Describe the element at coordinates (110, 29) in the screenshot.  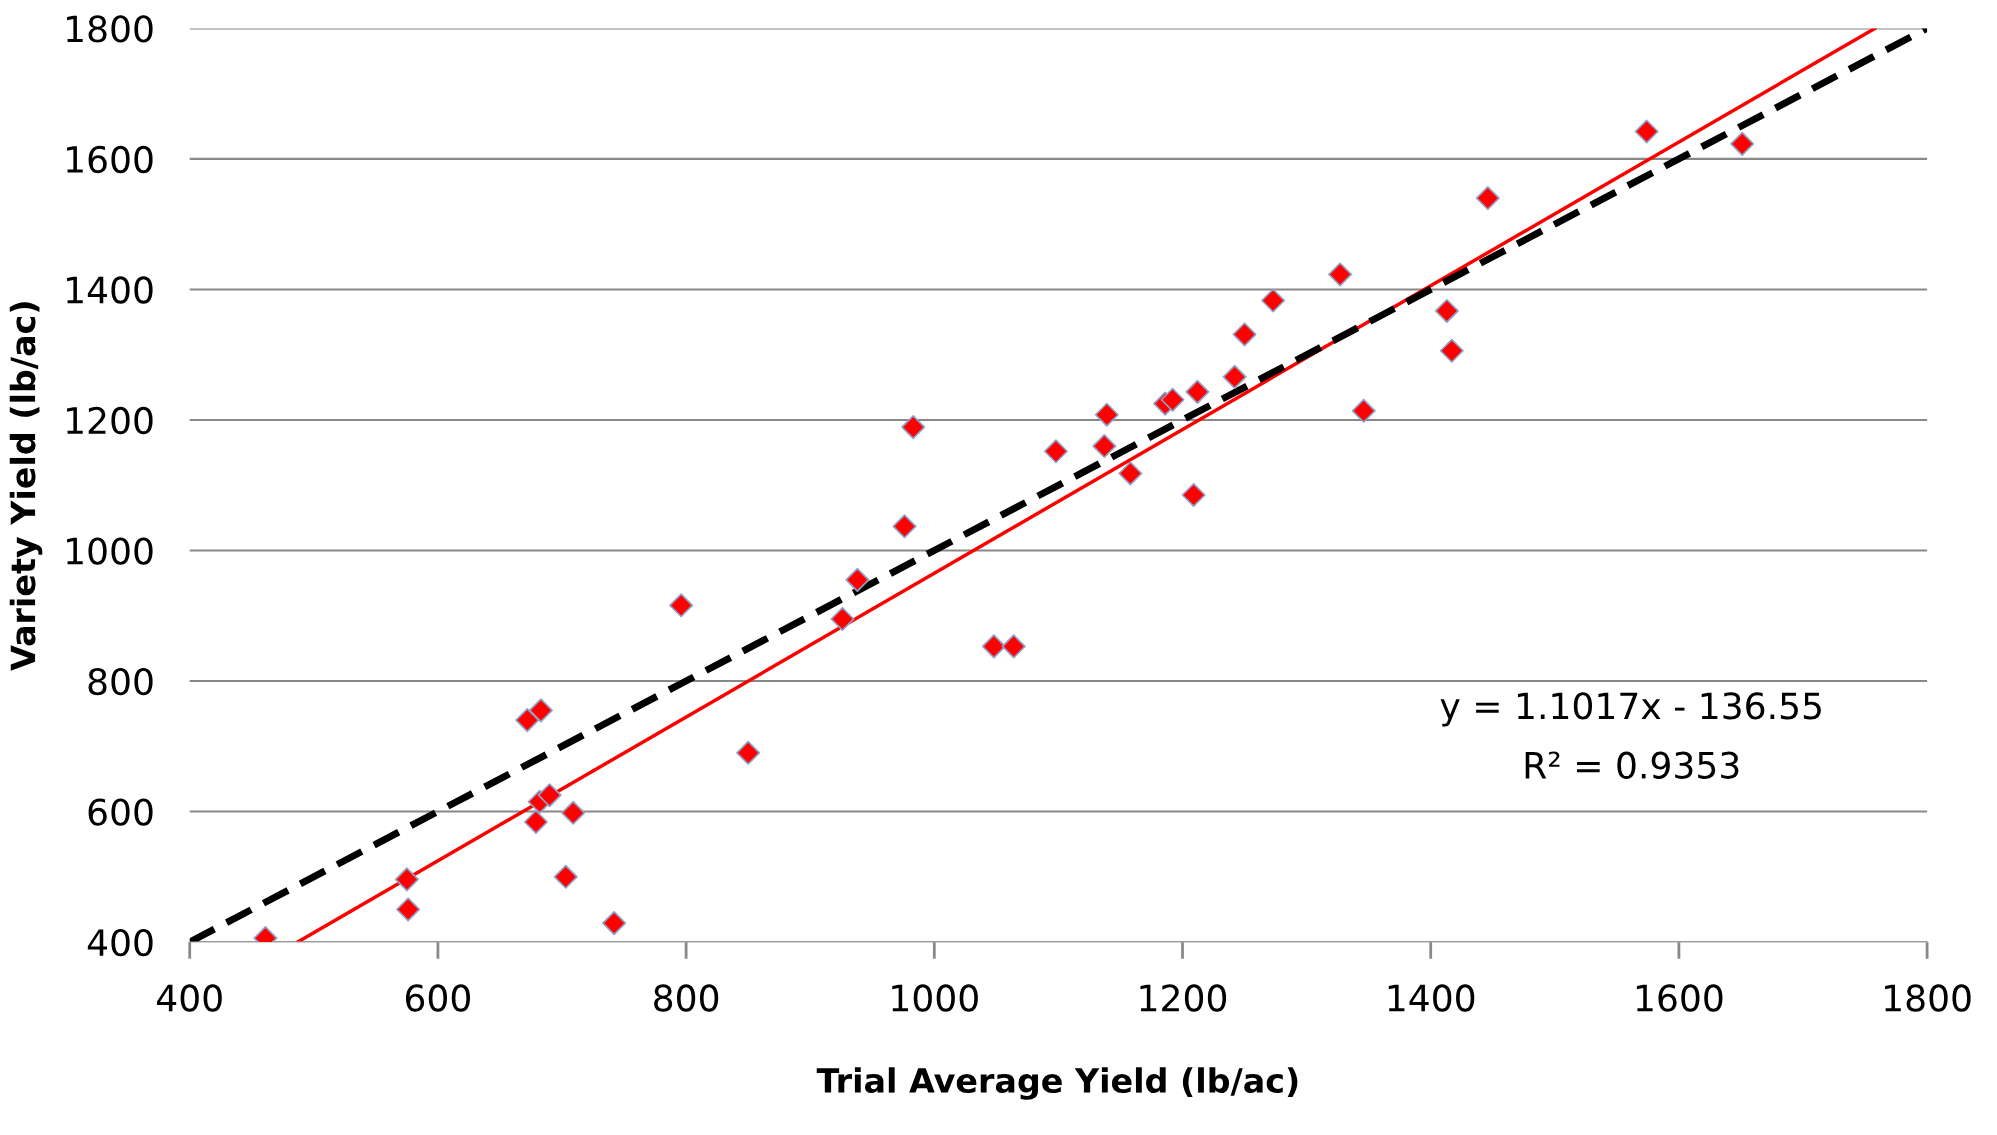
I see `y-tick-label: 1800` at that location.